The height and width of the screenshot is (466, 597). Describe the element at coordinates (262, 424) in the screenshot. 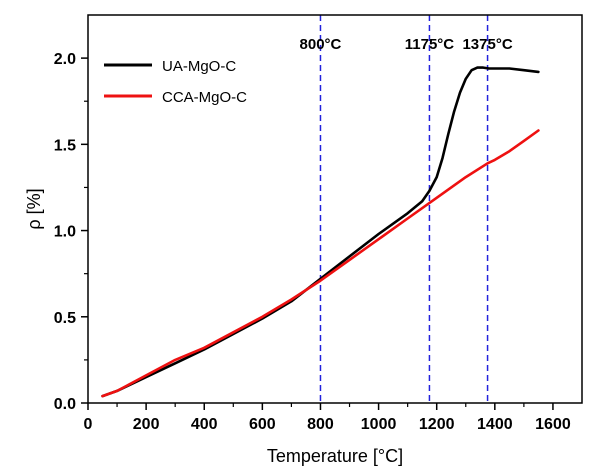

I see `x-tick-label: 600` at that location.